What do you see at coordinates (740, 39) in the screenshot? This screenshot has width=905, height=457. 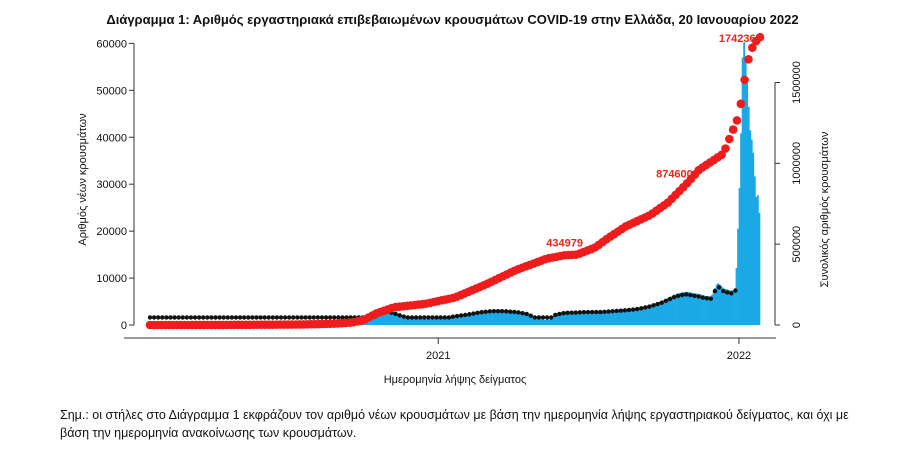 I see `cumulative-annotation: 1742363` at bounding box center [740, 39].